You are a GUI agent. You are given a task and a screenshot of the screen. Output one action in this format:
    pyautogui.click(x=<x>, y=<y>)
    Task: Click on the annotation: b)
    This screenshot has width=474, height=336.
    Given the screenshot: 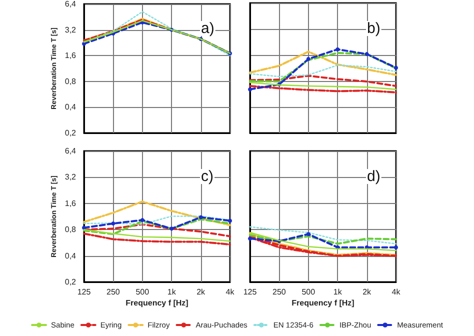 What is the action you would take?
    pyautogui.click(x=373, y=28)
    